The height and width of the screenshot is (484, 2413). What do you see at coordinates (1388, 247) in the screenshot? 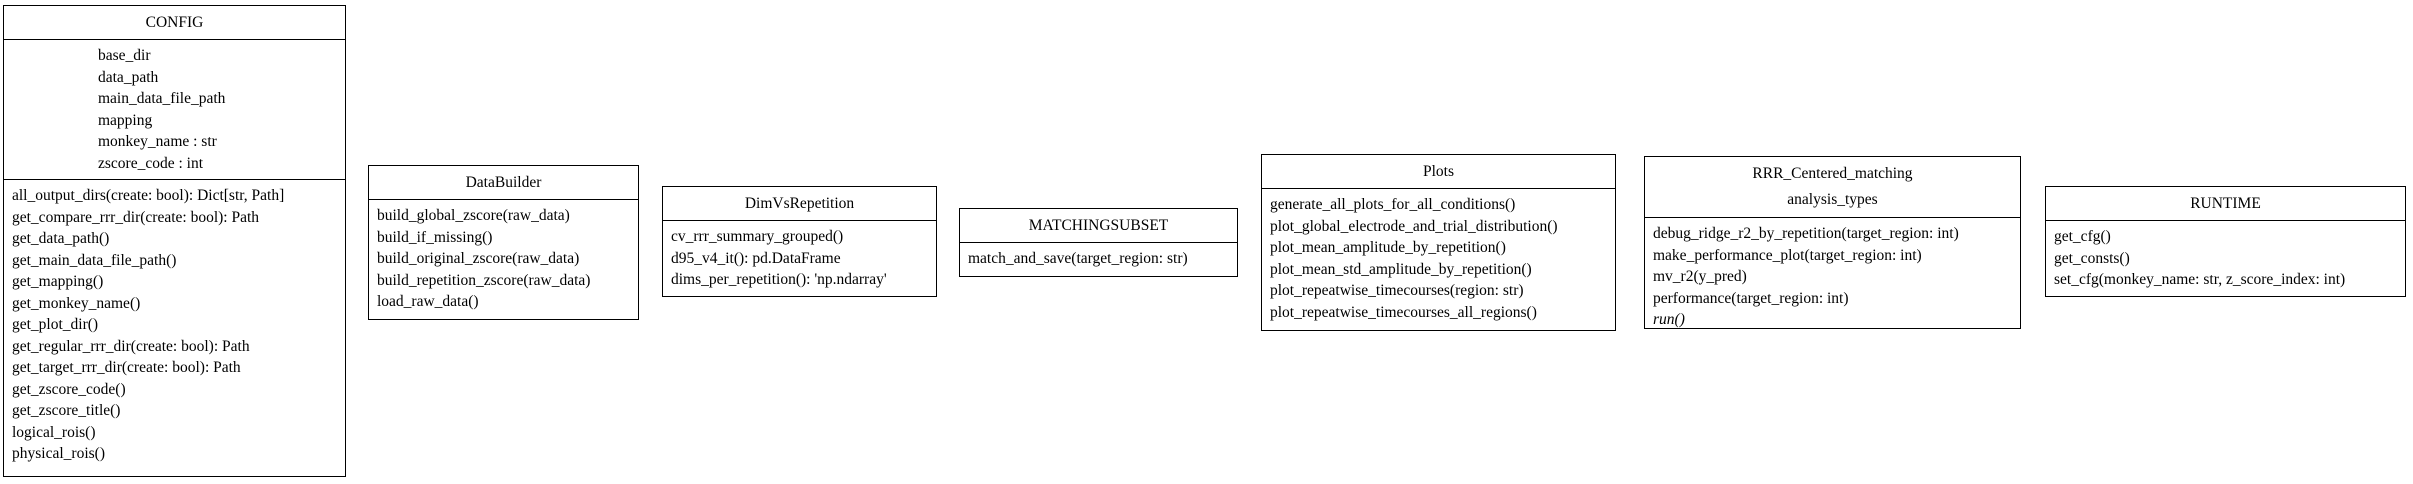
I see `method: plot_mean_amplitude_by_repetition()` at bounding box center [1388, 247].